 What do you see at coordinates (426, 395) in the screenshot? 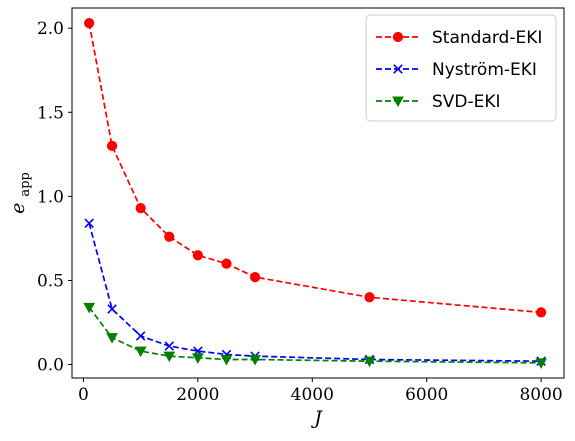
I see `x-tick-label: 6000` at bounding box center [426, 395].